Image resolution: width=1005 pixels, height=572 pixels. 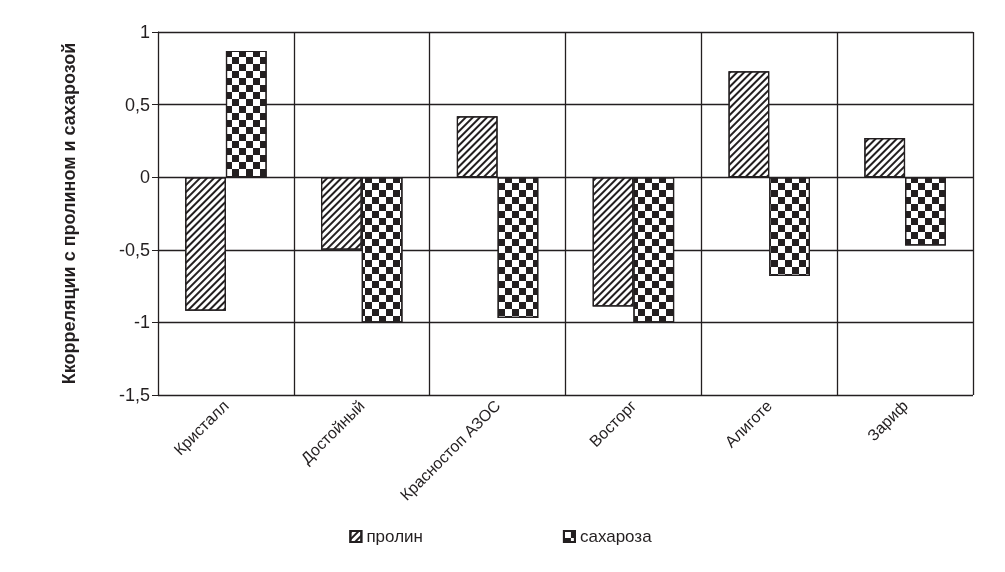 What do you see at coordinates (141, 322) in the screenshot?
I see `y-tick-label: -1` at bounding box center [141, 322].